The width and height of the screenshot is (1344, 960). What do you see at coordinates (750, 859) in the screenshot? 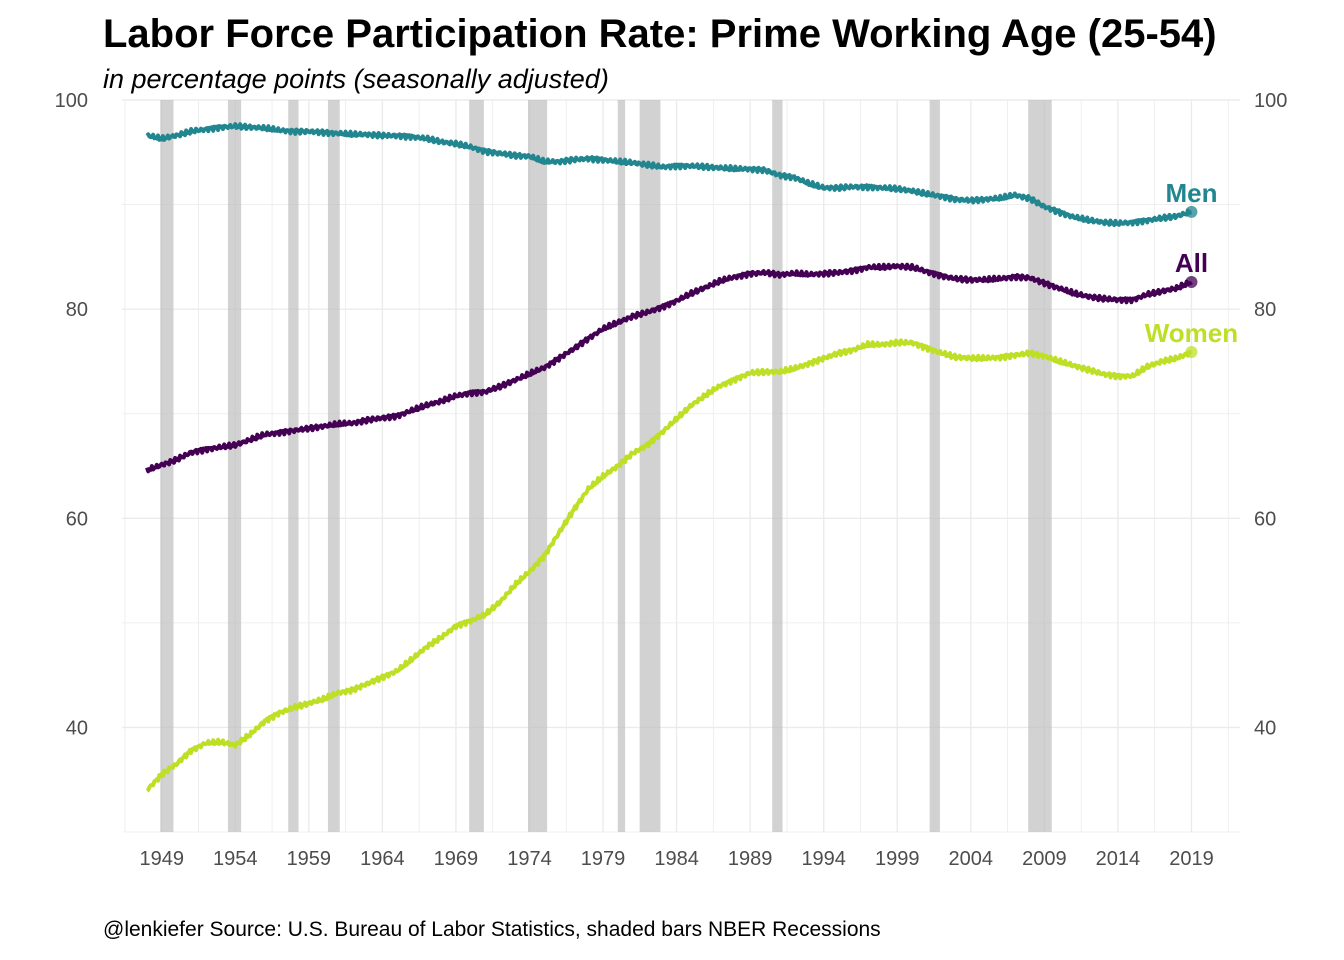
I see `x-tick-label: 1989` at bounding box center [750, 859].